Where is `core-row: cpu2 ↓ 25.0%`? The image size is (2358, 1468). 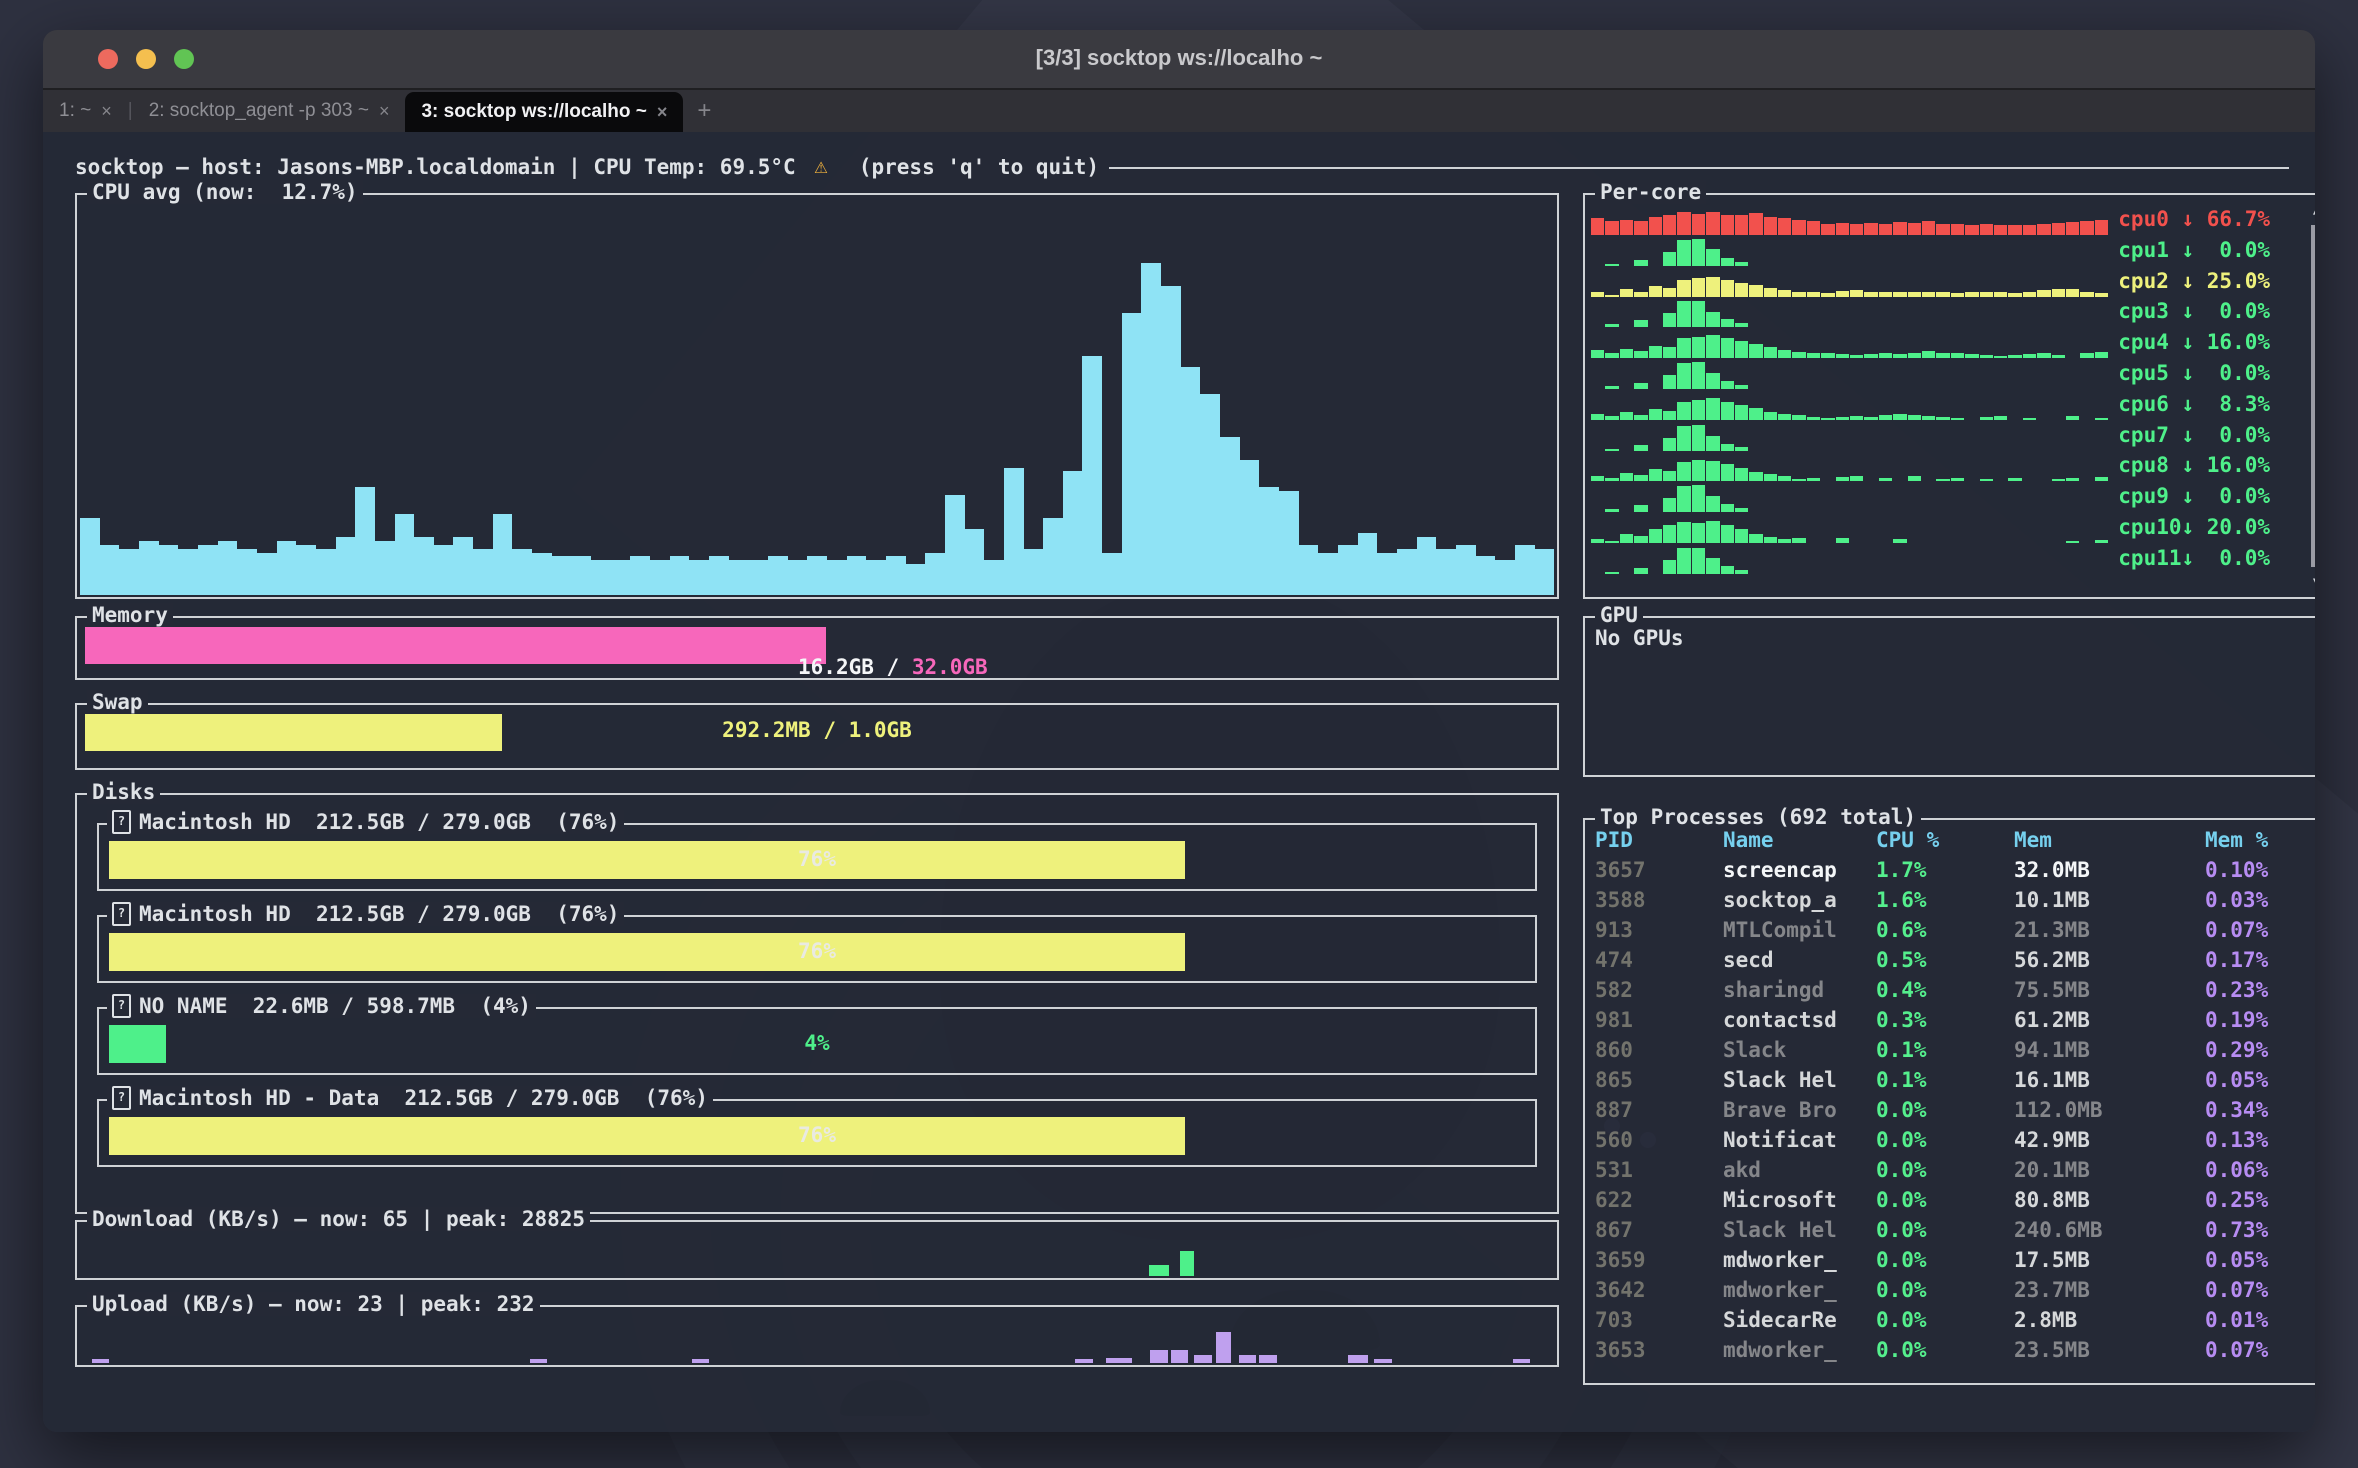 core-row: cpu2 ↓ 25.0% is located at coordinates (1930, 282).